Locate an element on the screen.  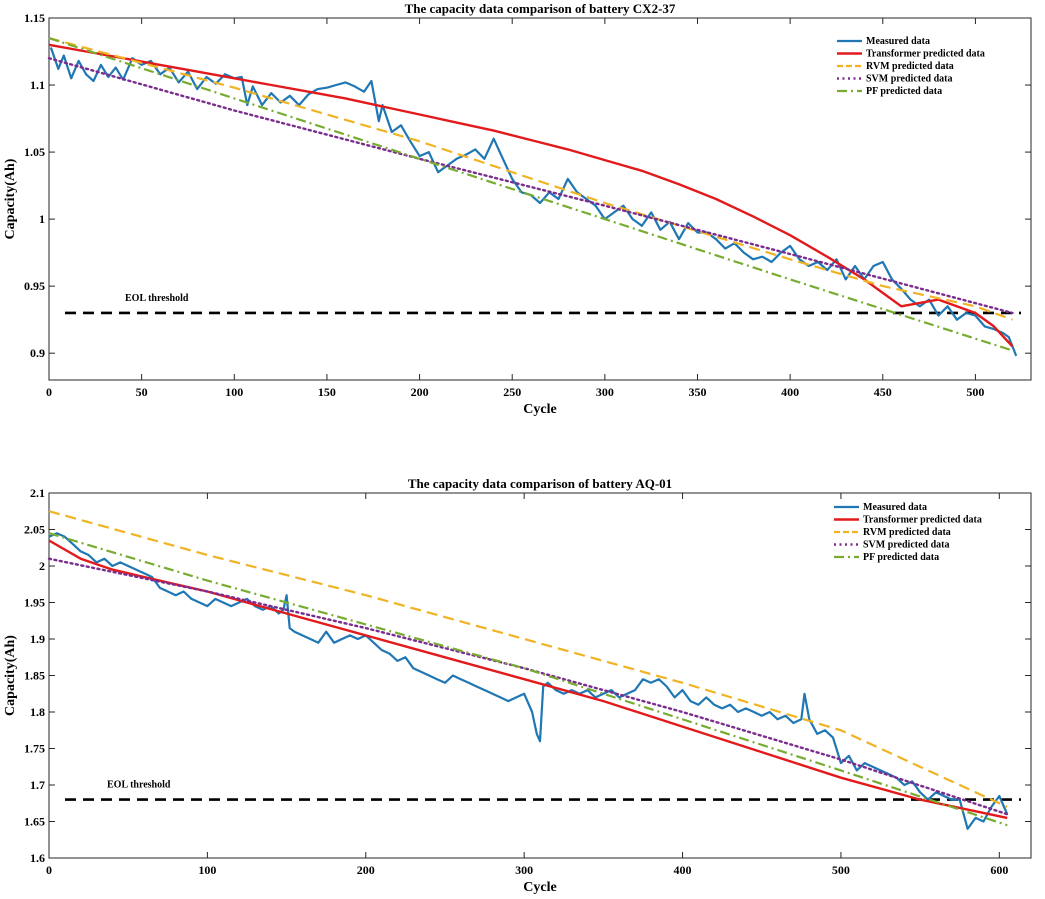
y-tick-label: 1.75 is located at coordinates (34, 749).